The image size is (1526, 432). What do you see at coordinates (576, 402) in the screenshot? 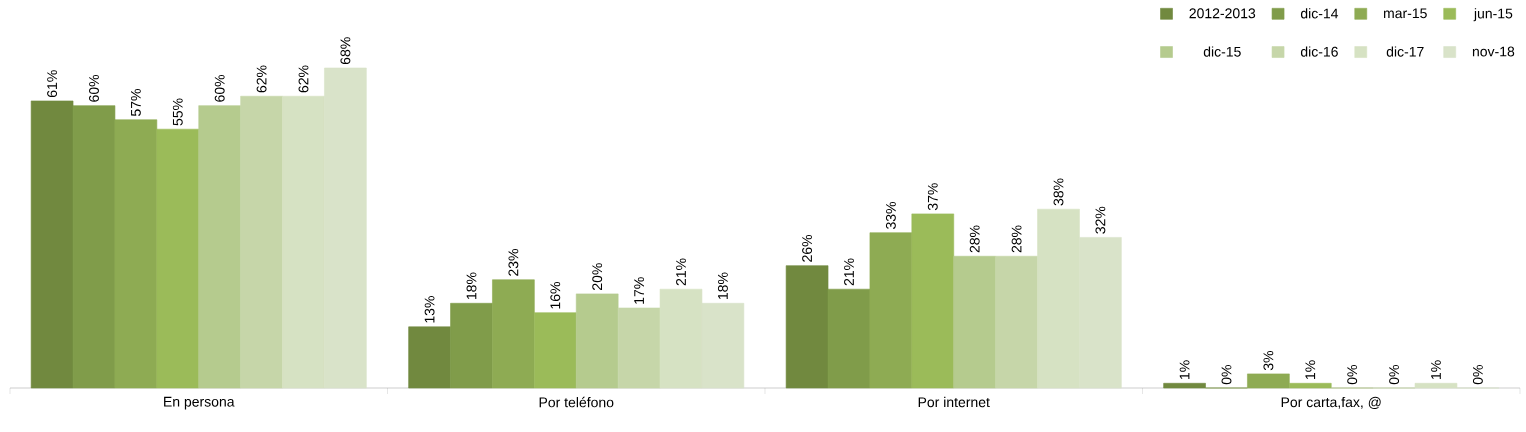
I see `x-tick-label: Por teléfono` at bounding box center [576, 402].